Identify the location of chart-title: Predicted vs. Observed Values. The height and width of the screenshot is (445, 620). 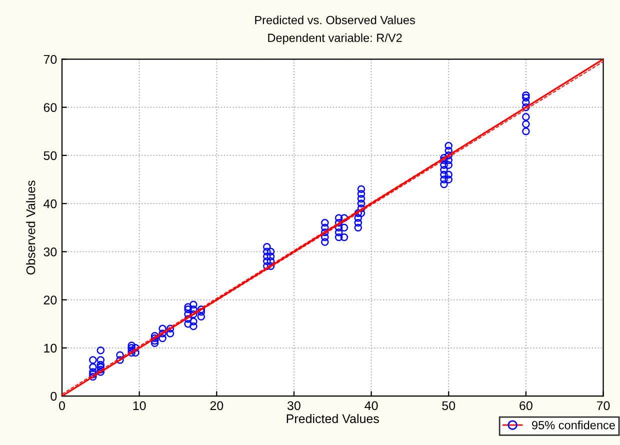
(335, 20).